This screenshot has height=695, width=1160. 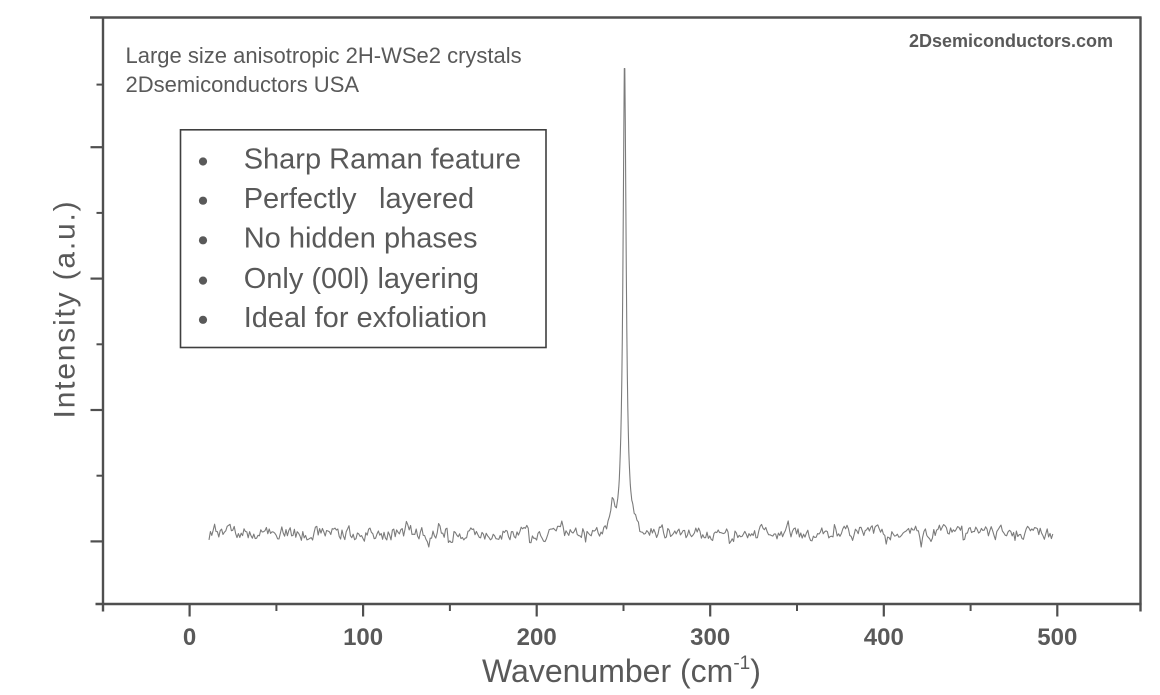 I want to click on svg-text: 2Dsemiconductors USA, so click(x=243, y=84).